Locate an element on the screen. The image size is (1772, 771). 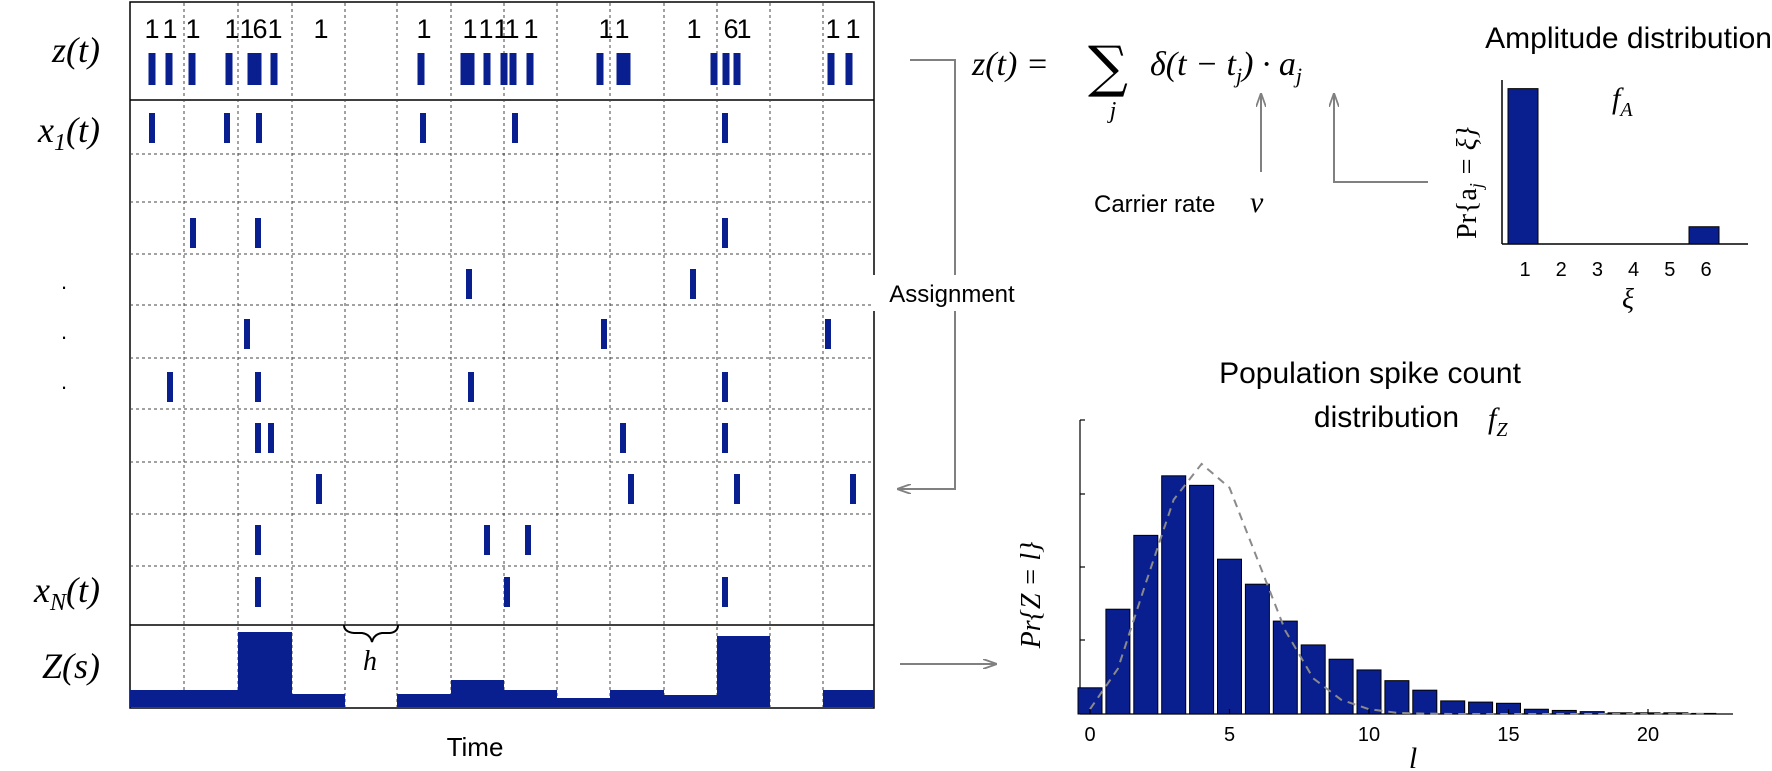
amplitude-label-14: 1 is located at coordinates (605, 29).